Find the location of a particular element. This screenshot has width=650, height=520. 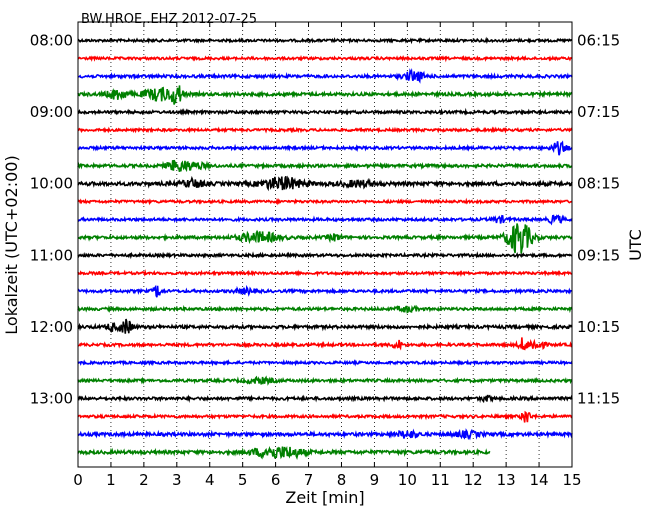

left-y-axis-label: Lokalzeit (UTC+02:00) is located at coordinates (11, 244).